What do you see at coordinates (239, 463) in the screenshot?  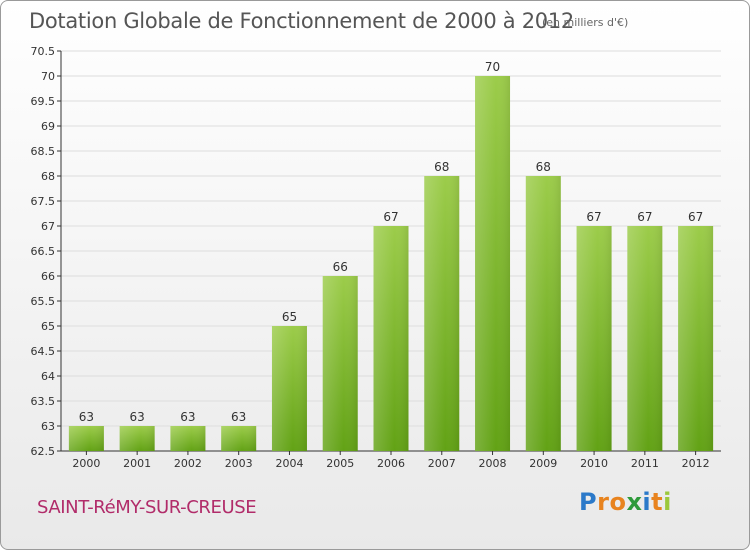 I see `x-tick-label: 2003` at bounding box center [239, 463].